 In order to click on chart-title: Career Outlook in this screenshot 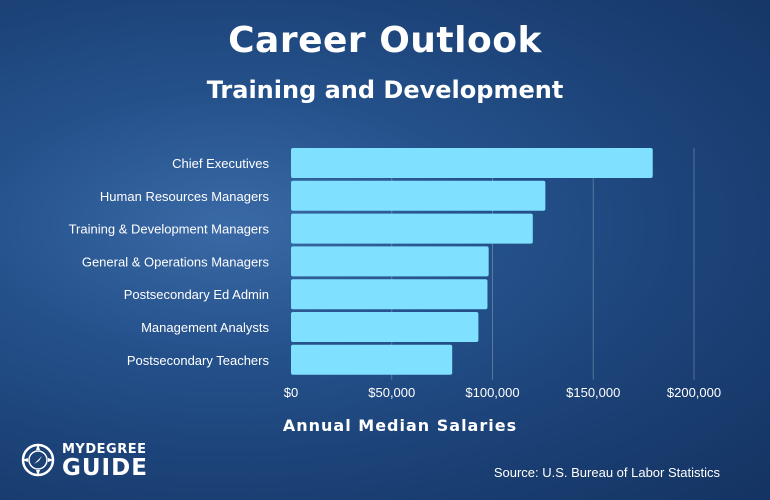, I will do `click(385, 40)`.